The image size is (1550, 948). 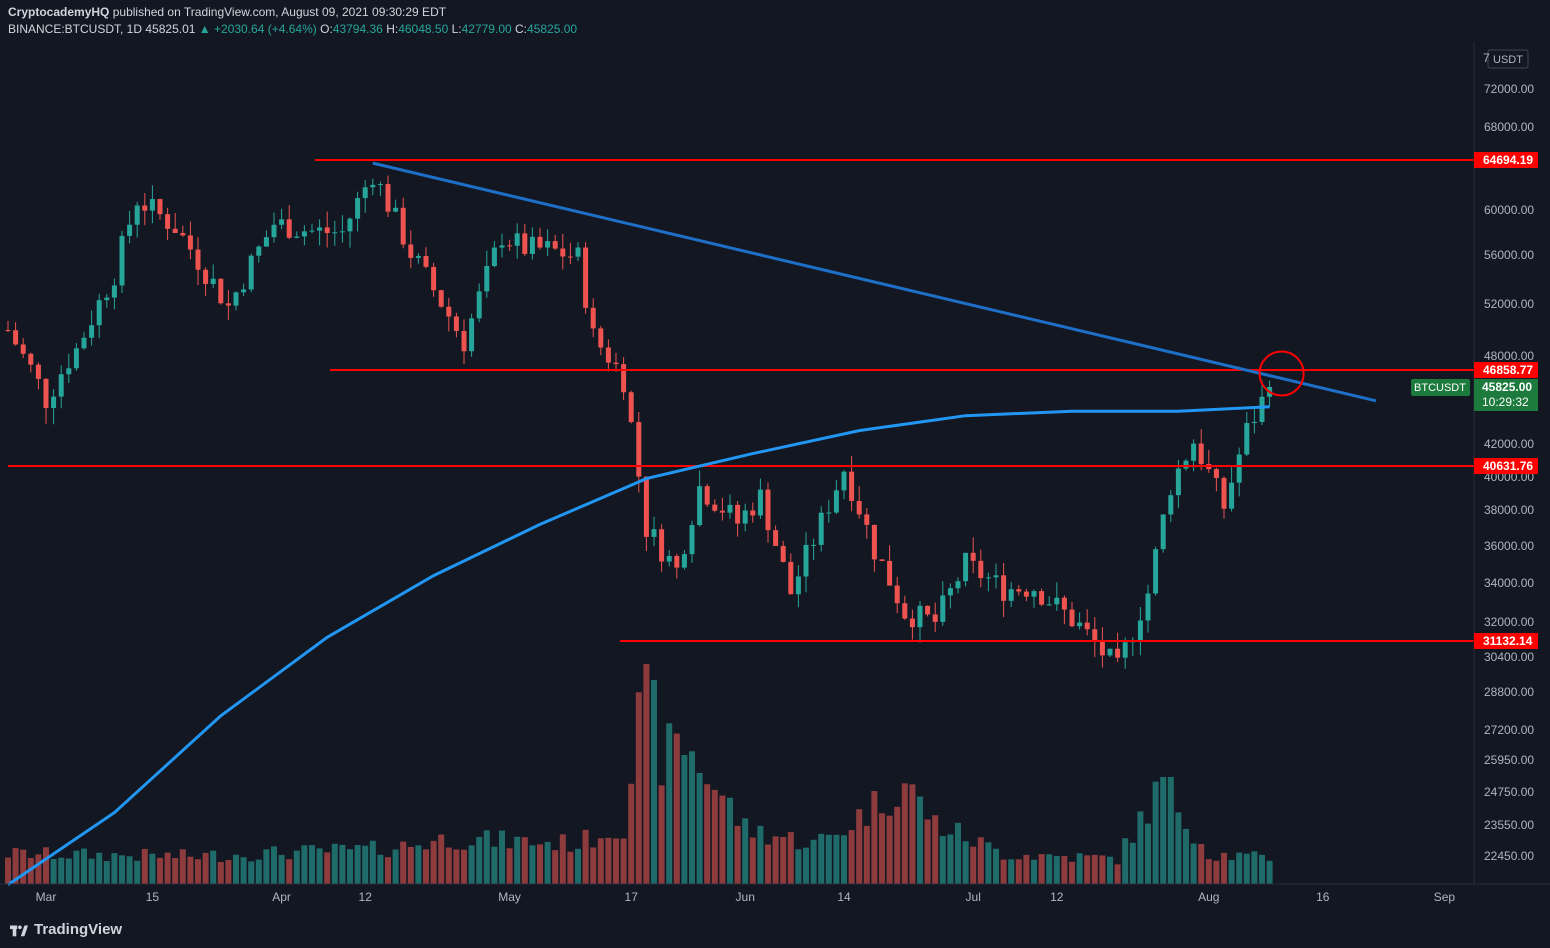 What do you see at coordinates (1440, 388) in the screenshot?
I see `symbol-badge-text: BTCUSDT` at bounding box center [1440, 388].